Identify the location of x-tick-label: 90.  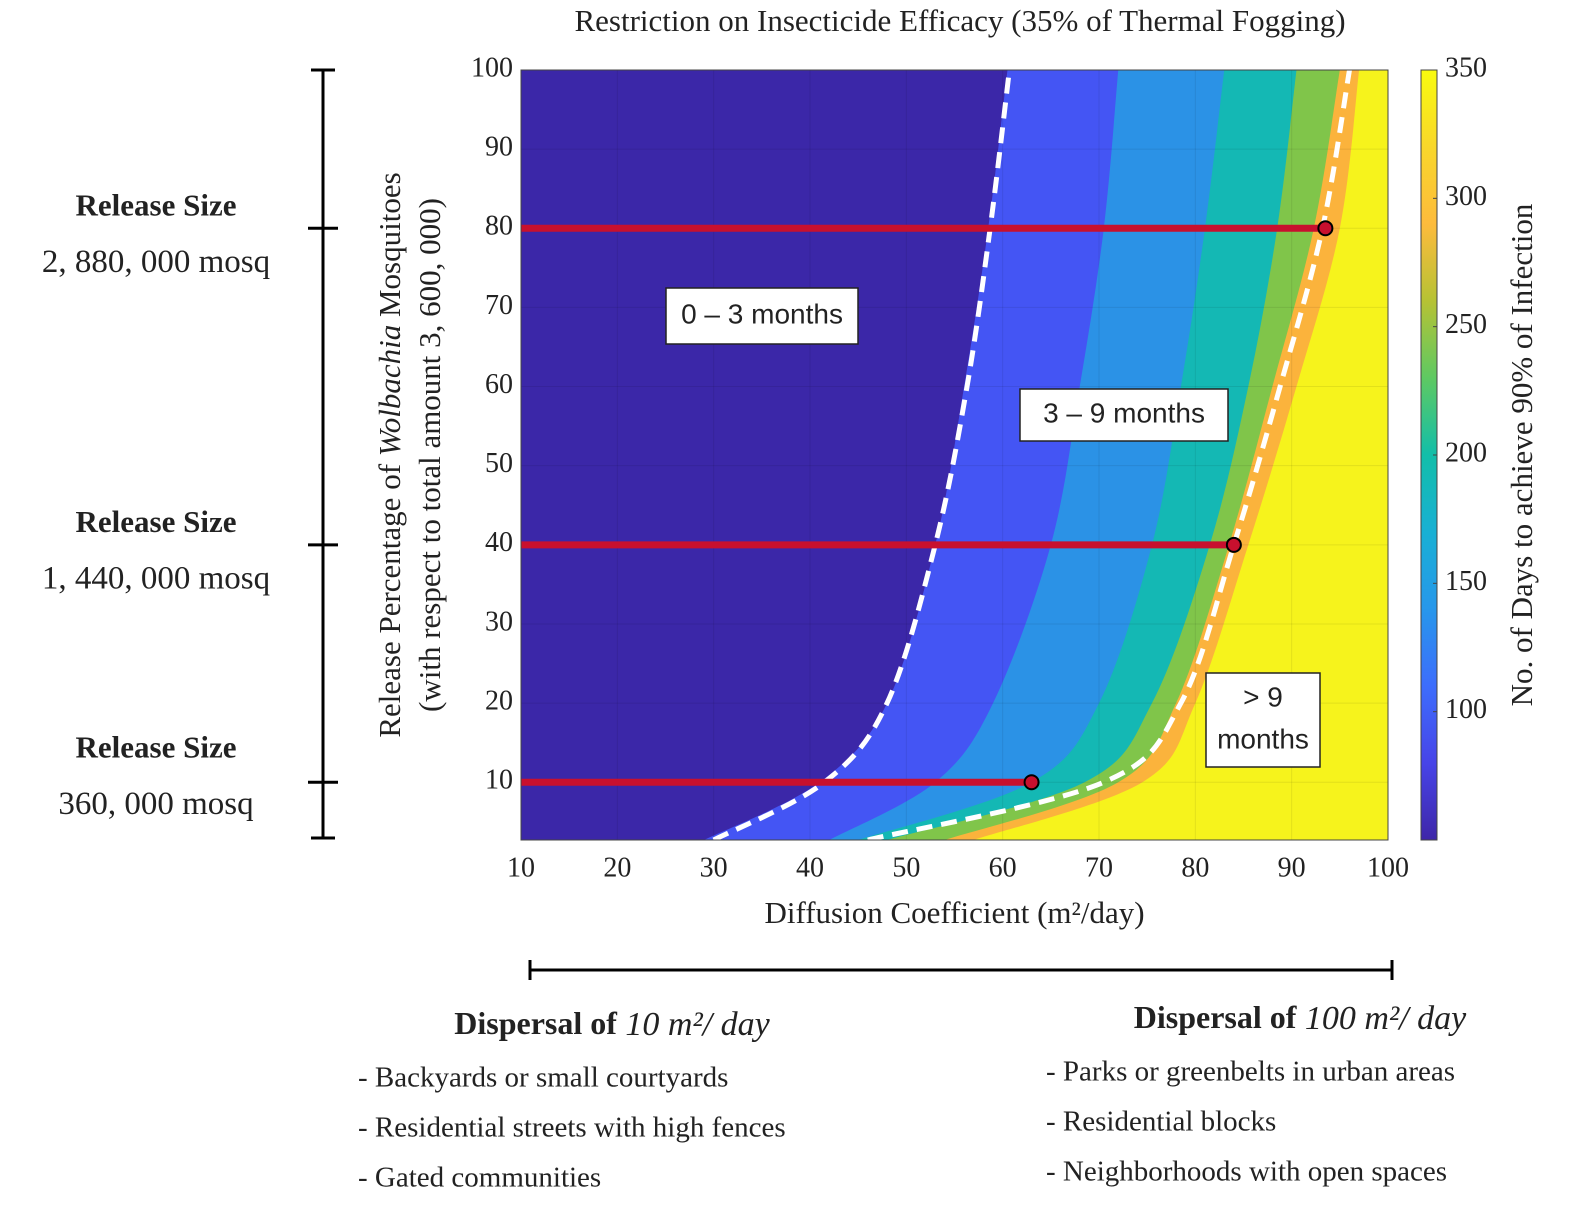
(1292, 867).